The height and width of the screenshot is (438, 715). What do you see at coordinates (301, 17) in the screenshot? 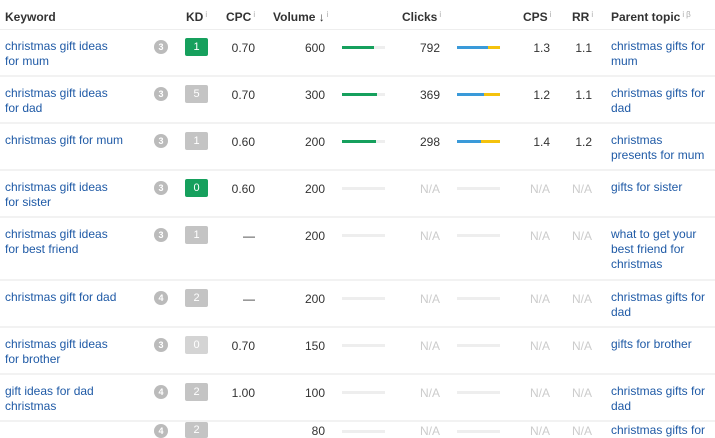
I see `col-volume: Volume ↓ i` at bounding box center [301, 17].